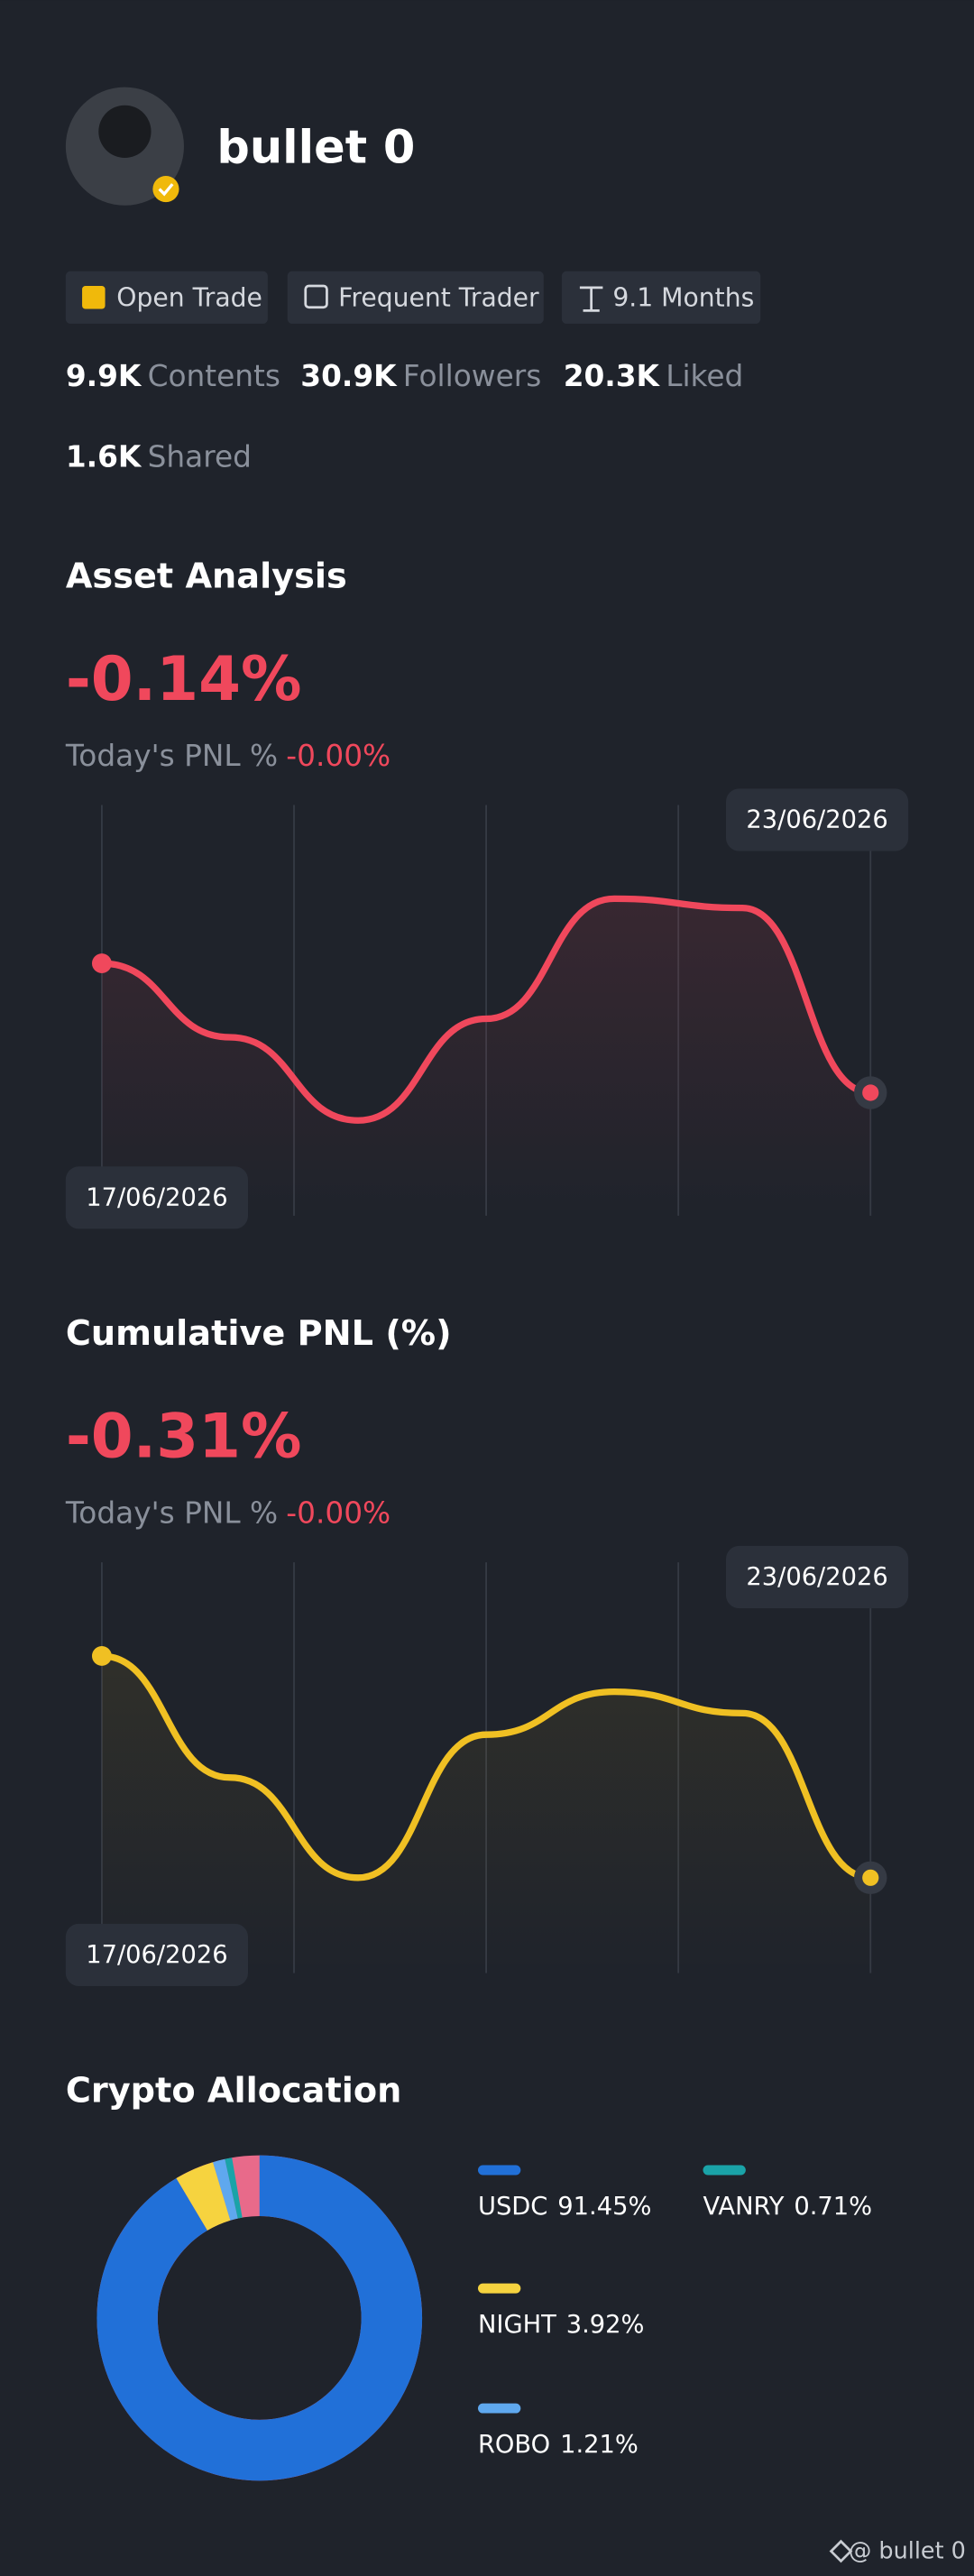 Image resolution: width=974 pixels, height=2576 pixels. I want to click on stat: 20.3K Liked, so click(654, 376).